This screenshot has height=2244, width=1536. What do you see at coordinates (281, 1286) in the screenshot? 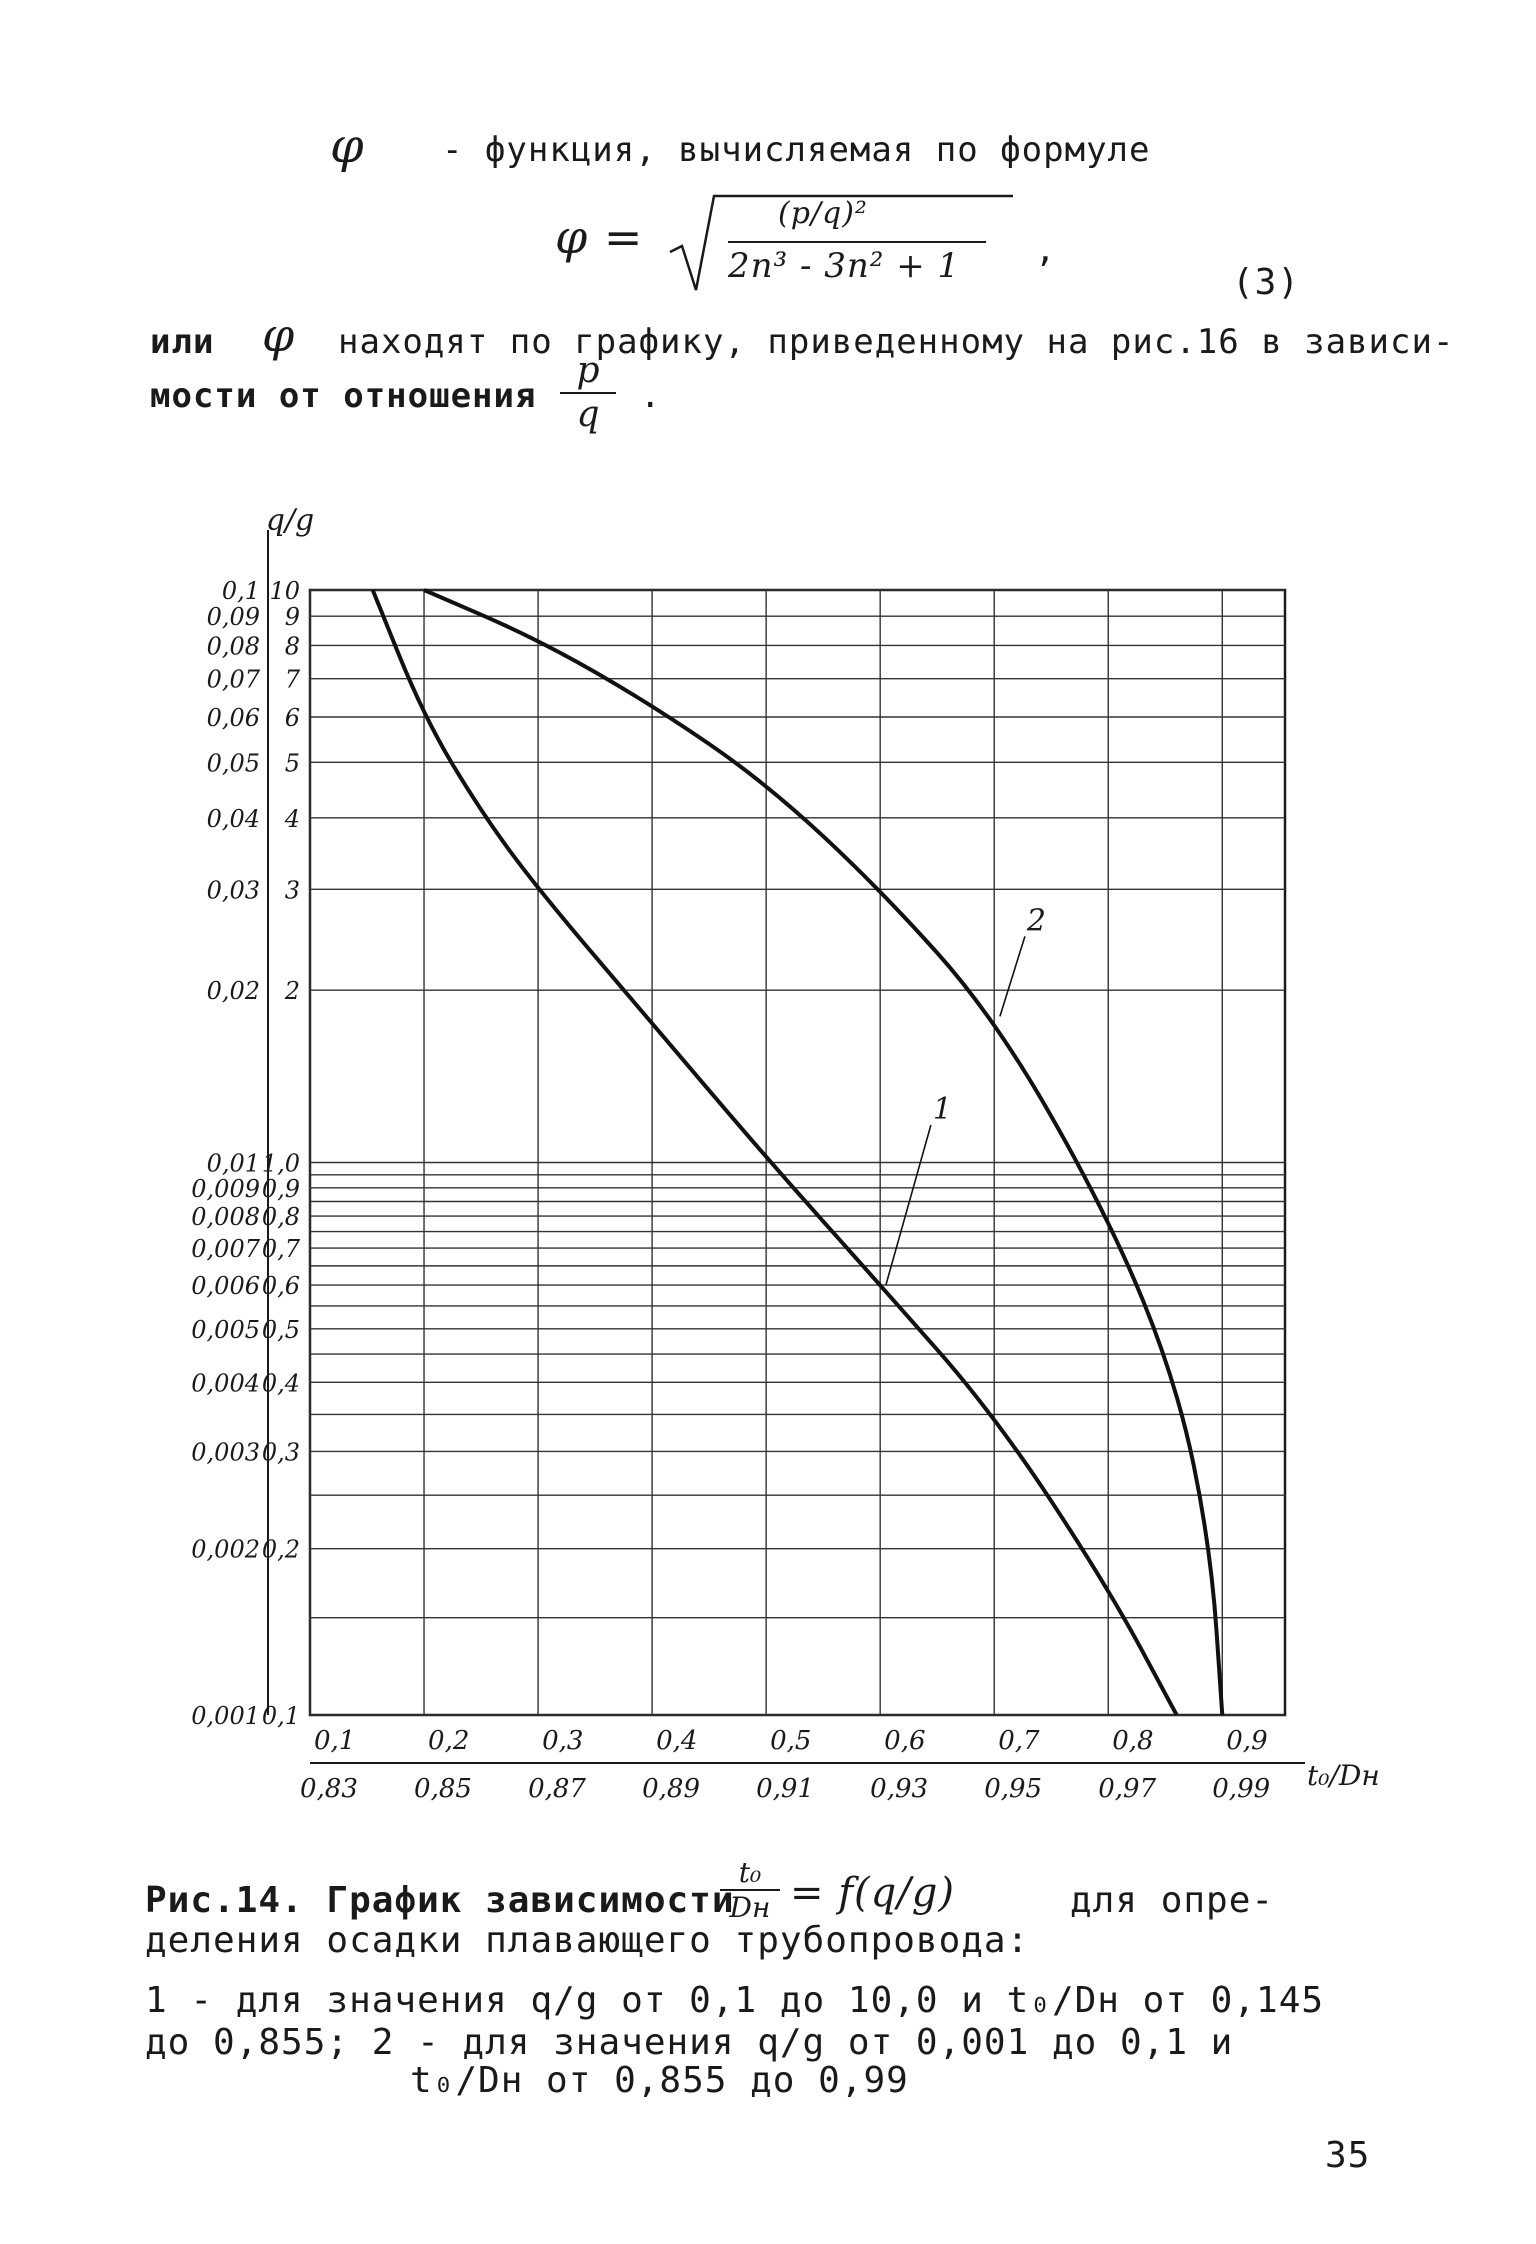
I see `y-tick-label-inner: 0,6` at bounding box center [281, 1286].